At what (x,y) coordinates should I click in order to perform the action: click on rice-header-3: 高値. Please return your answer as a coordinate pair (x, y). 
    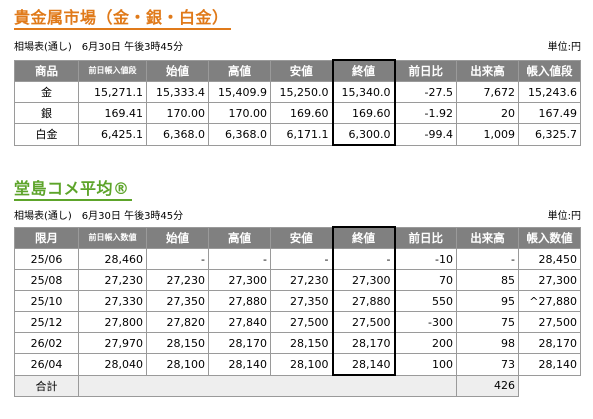
    Looking at the image, I should click on (239, 237).